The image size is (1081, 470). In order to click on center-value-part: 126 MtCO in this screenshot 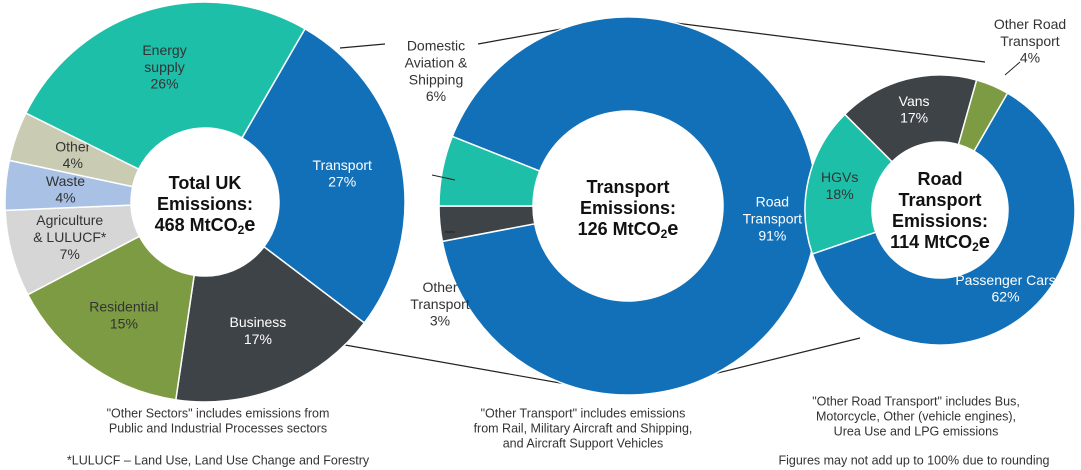, I will do `click(619, 229)`.